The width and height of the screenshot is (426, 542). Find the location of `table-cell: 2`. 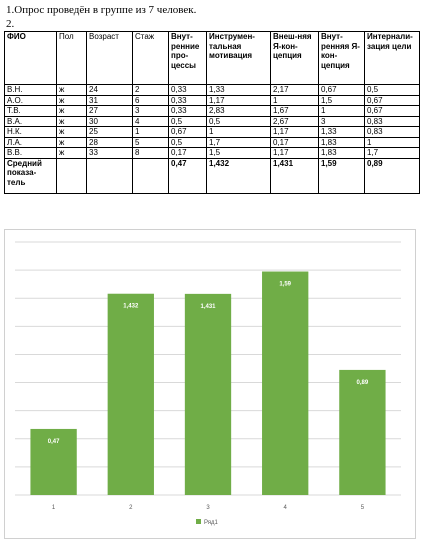

table-cell: 2 is located at coordinates (150, 90).